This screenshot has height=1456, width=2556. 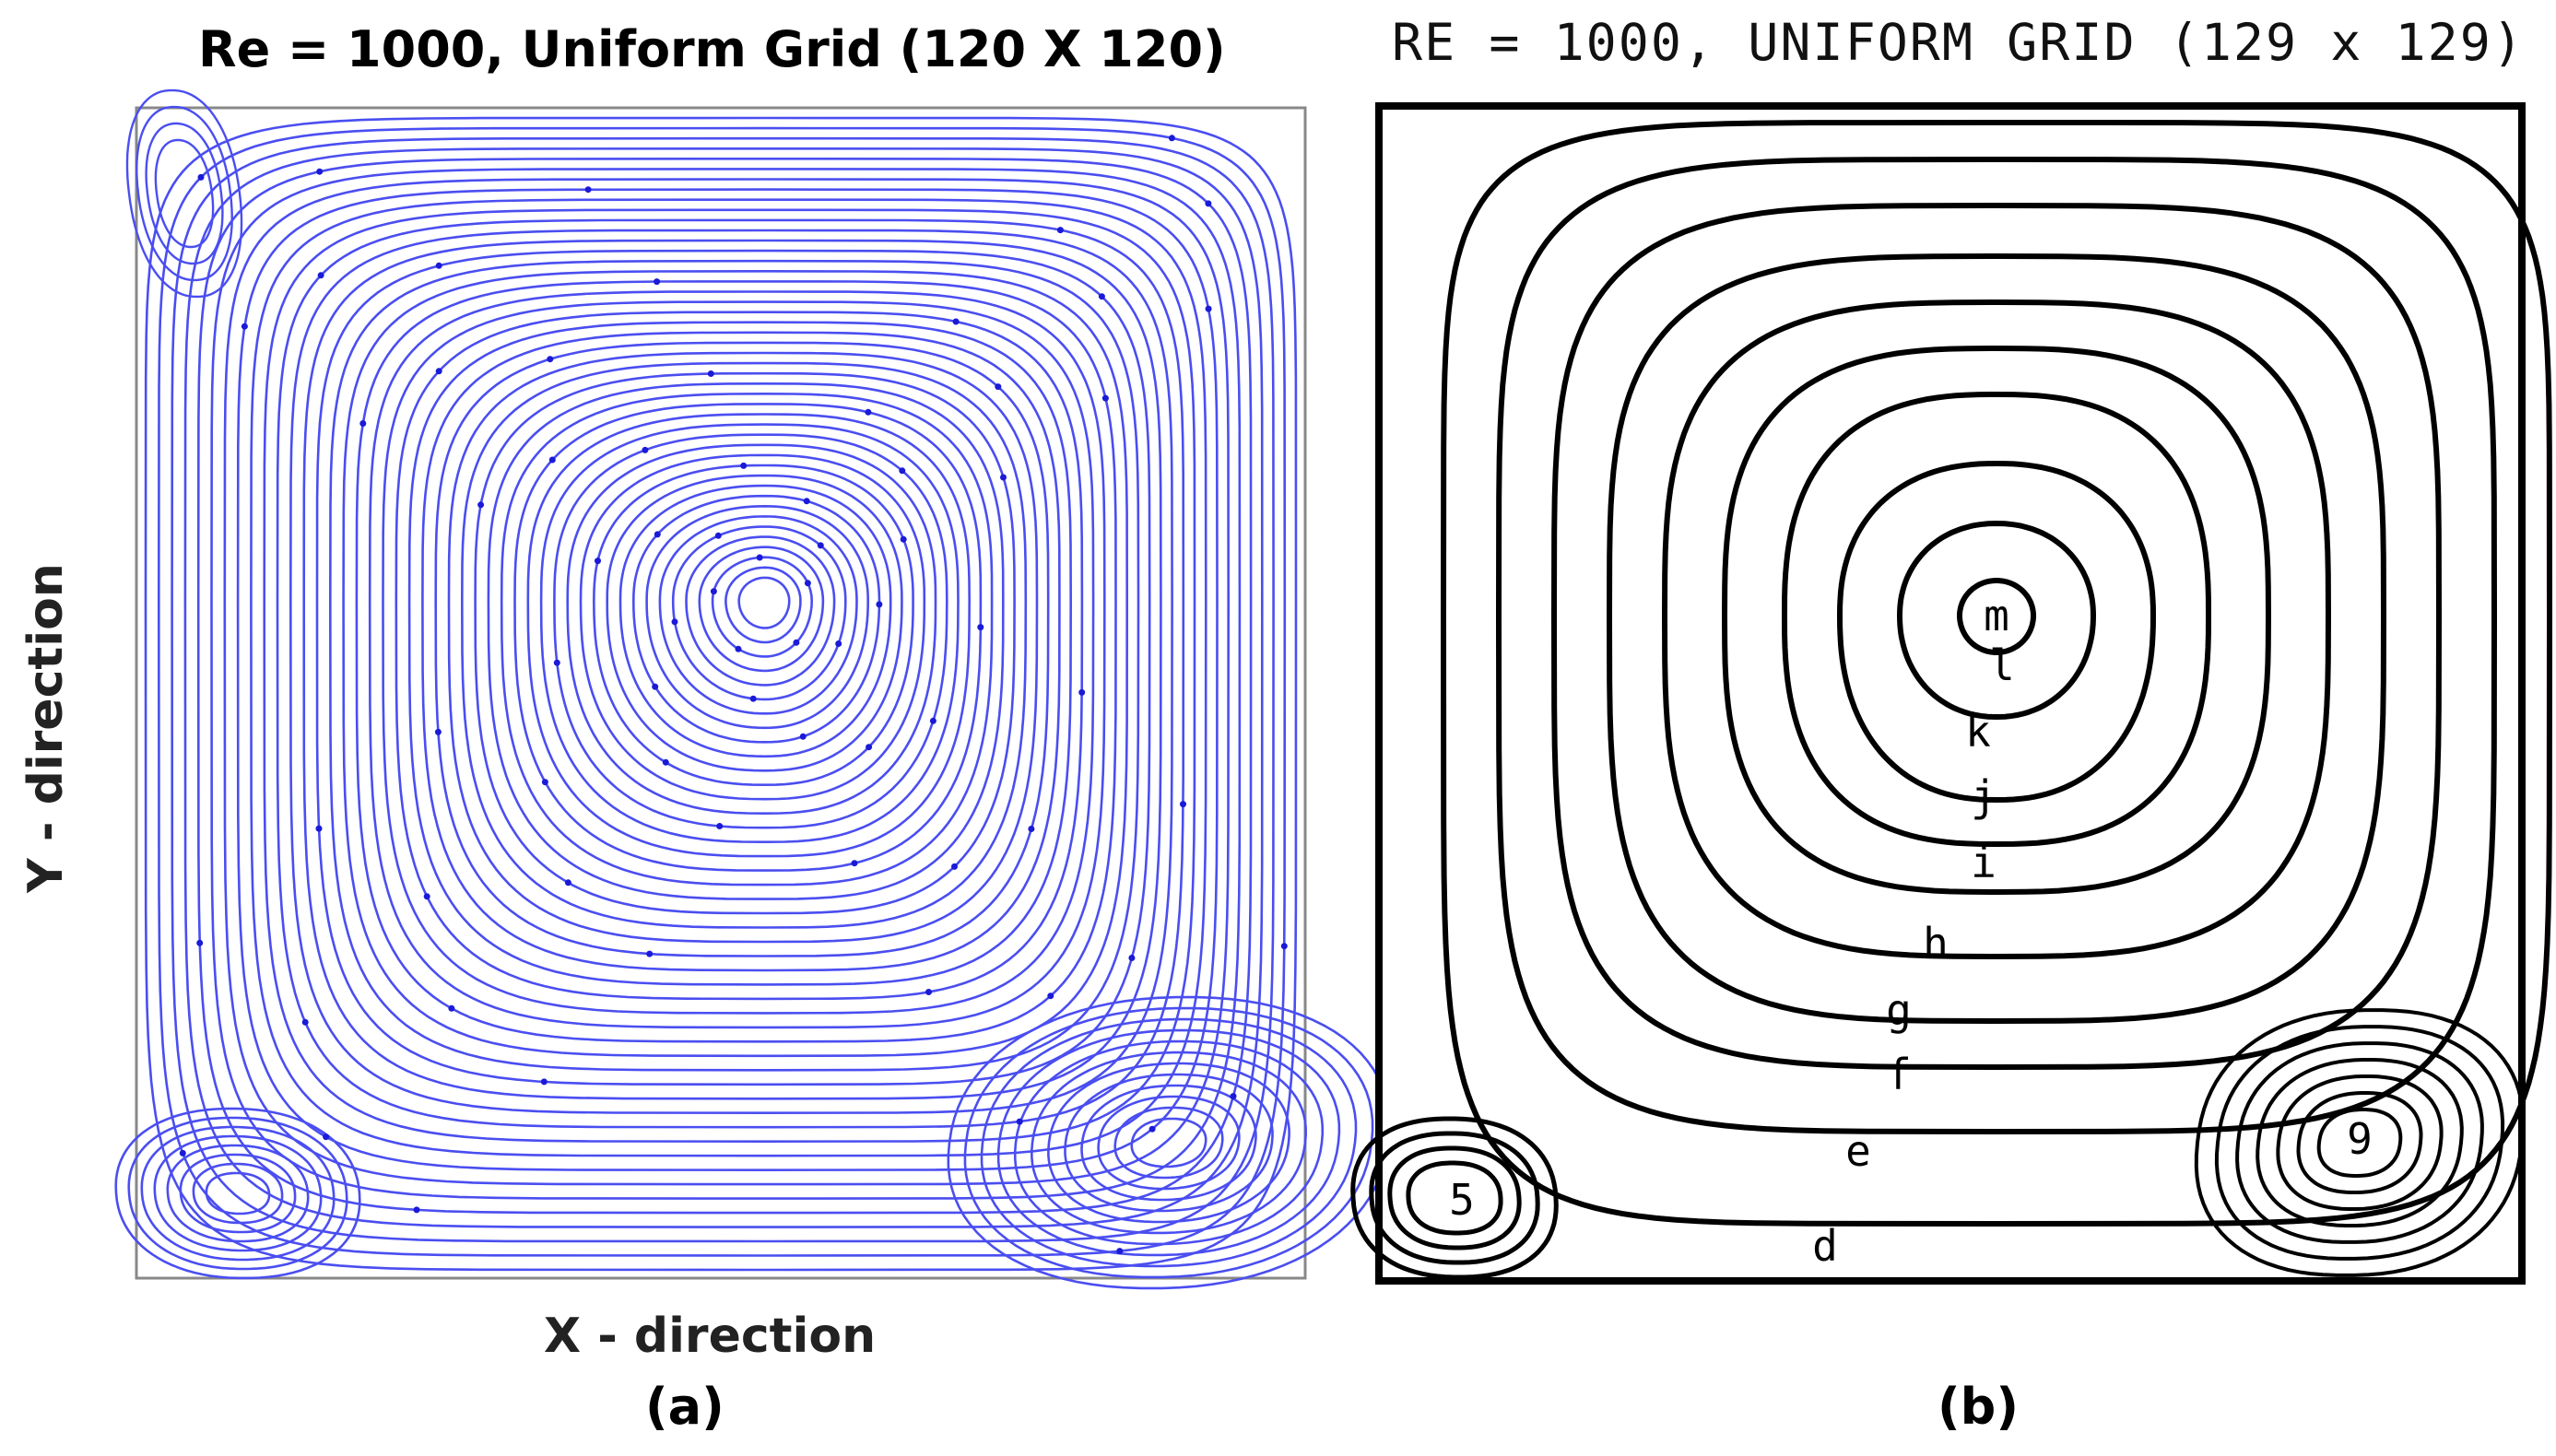 I want to click on contour-label: e, so click(x=1858, y=1151).